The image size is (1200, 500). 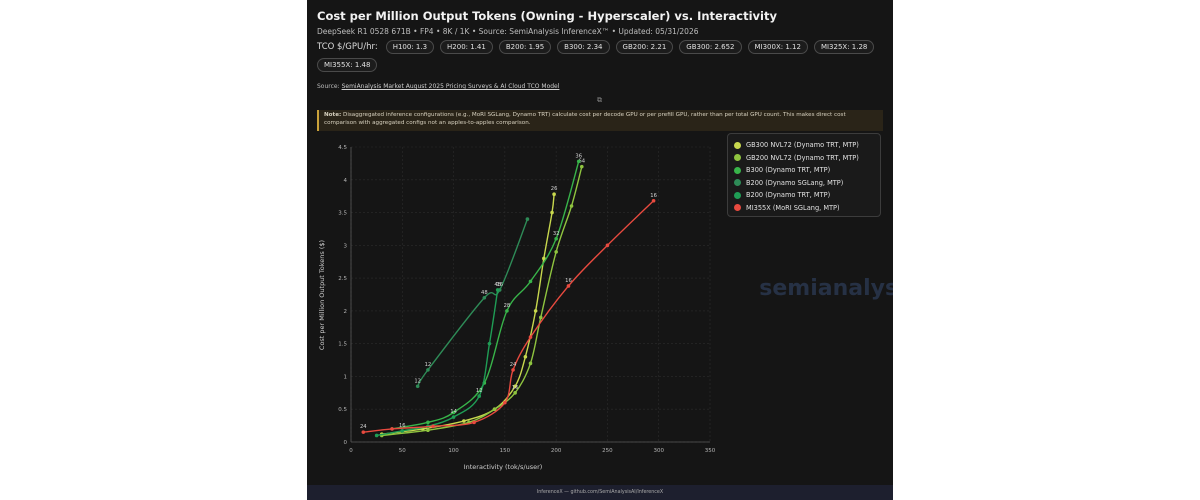 What do you see at coordinates (346, 181) in the screenshot?
I see `y-tick-label: 4` at bounding box center [346, 181].